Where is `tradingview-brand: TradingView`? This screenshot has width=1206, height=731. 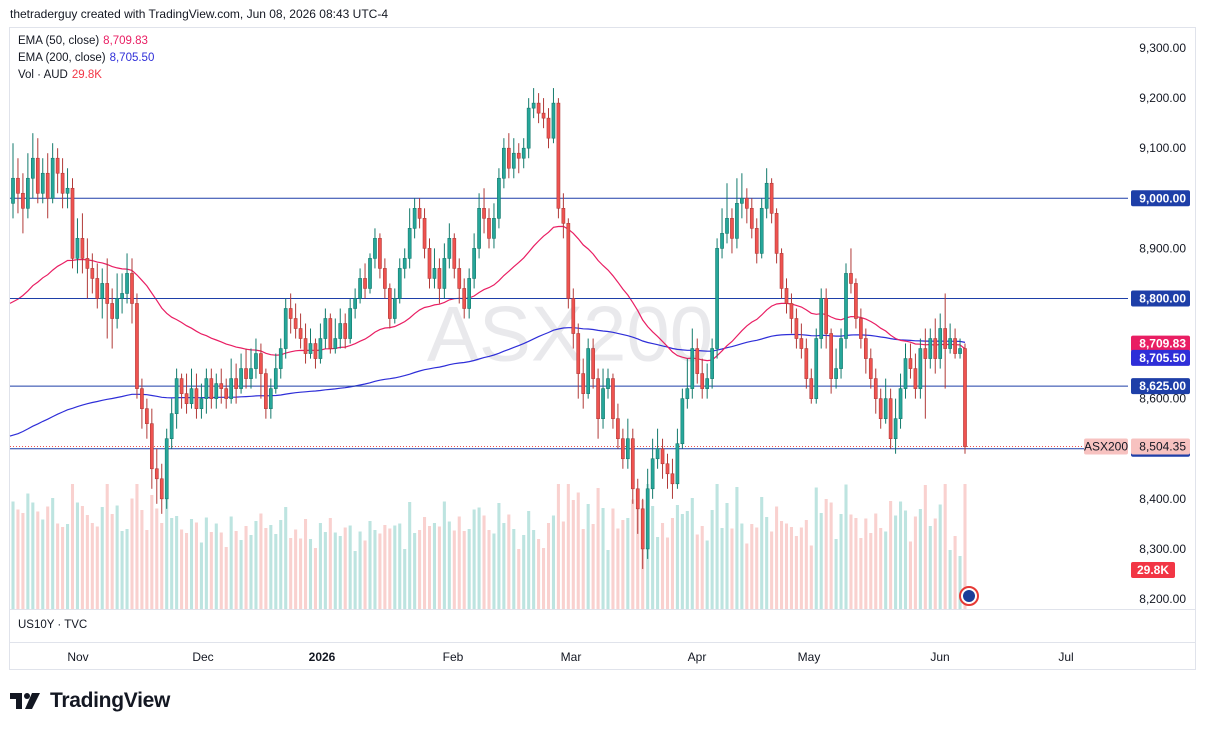
tradingview-brand: TradingView is located at coordinates (90, 701).